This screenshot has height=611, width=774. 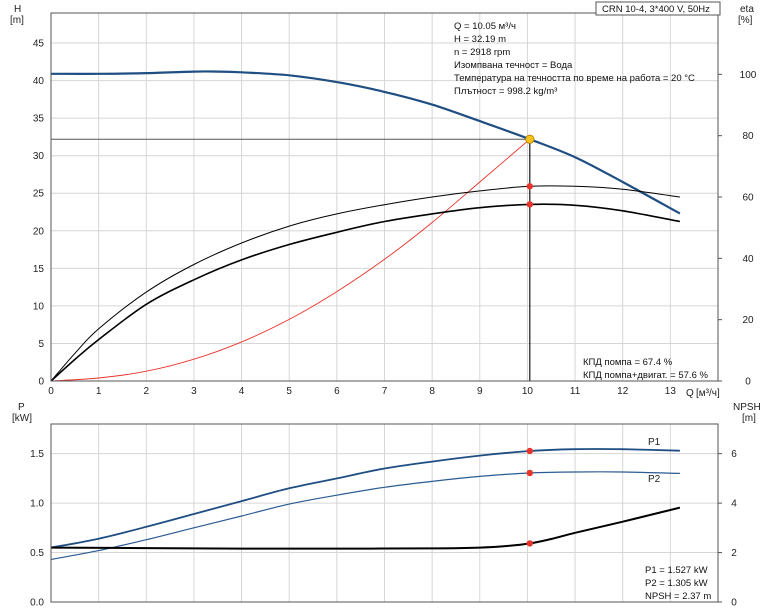 I want to click on x-axis-unit: [м³/ч], so click(x=708, y=393).